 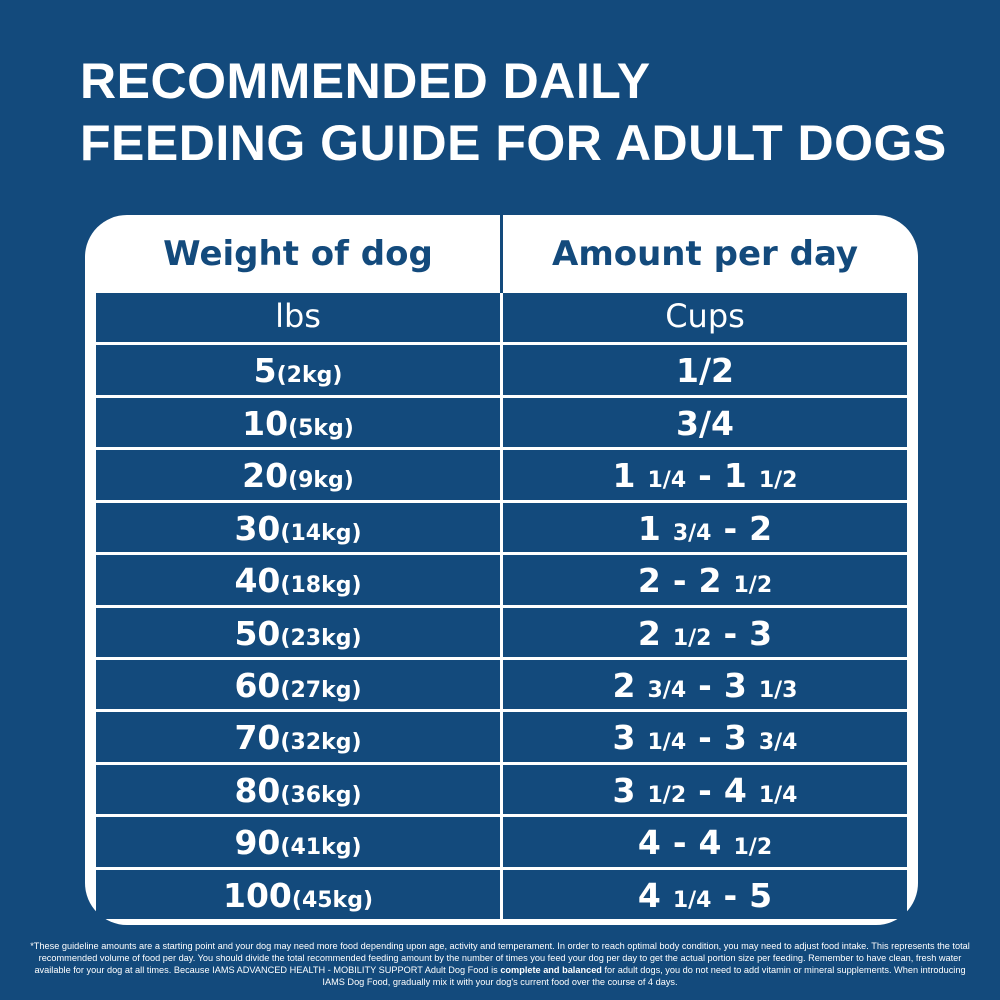 I want to click on weight-lbs: 5, so click(x=265, y=371).